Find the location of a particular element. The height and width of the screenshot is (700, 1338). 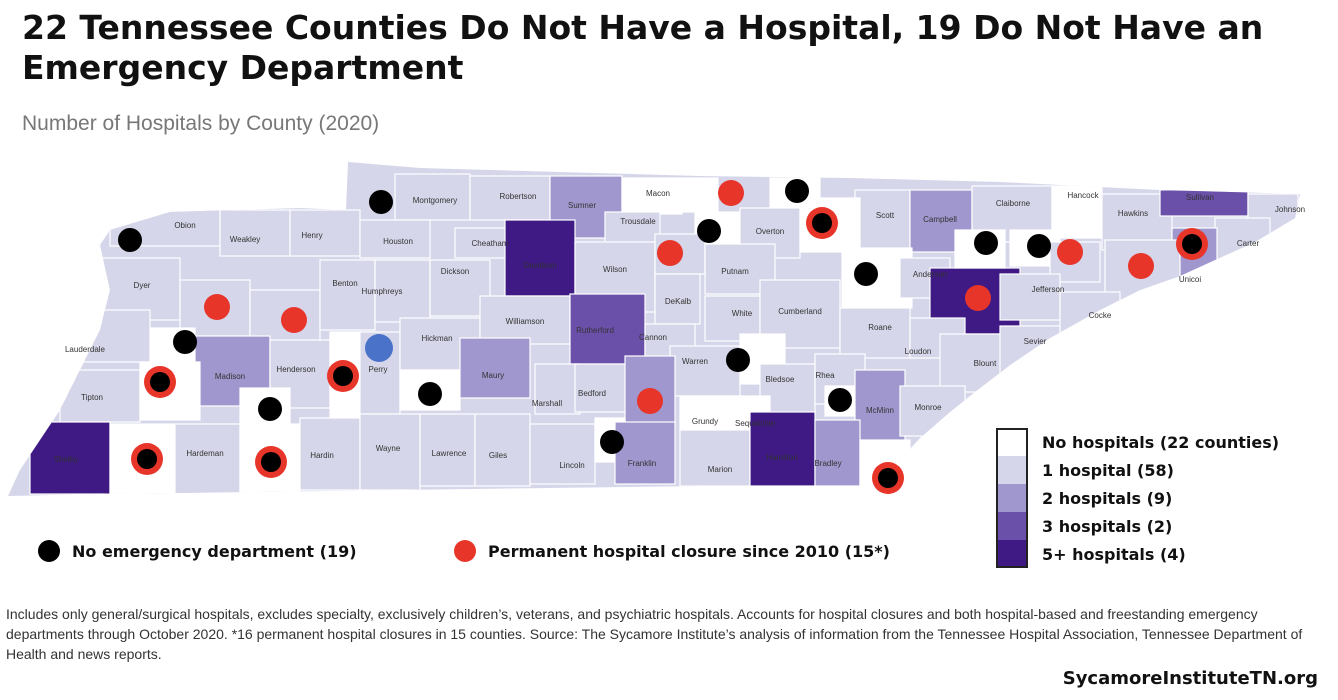

county-label: Claiborne is located at coordinates (1013, 203).